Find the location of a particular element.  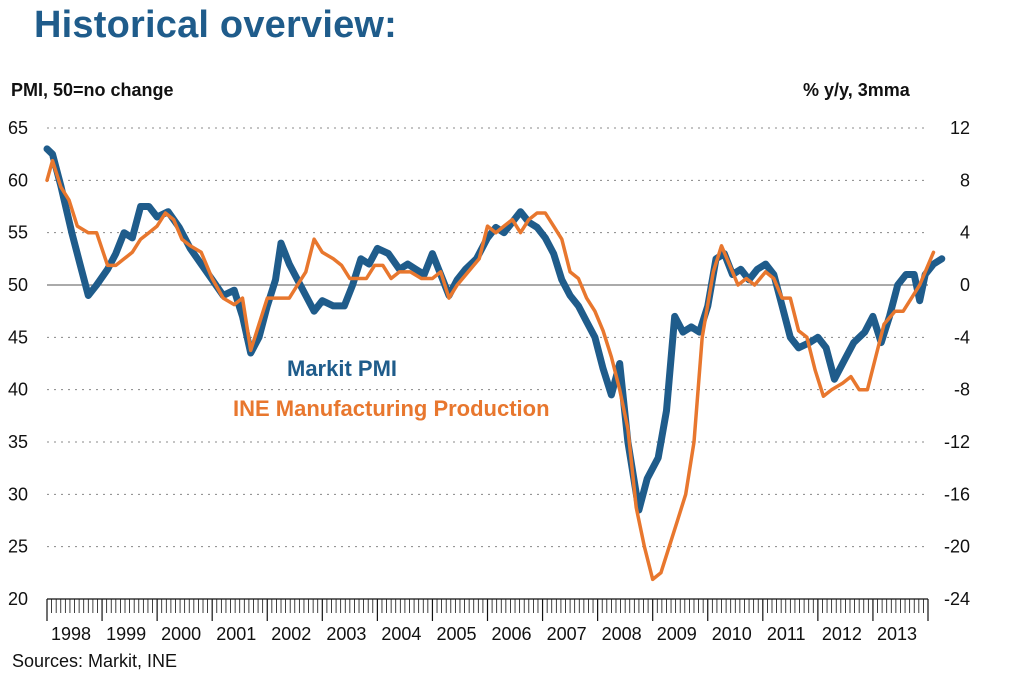

right-tick-label: -24 is located at coordinates (957, 599).